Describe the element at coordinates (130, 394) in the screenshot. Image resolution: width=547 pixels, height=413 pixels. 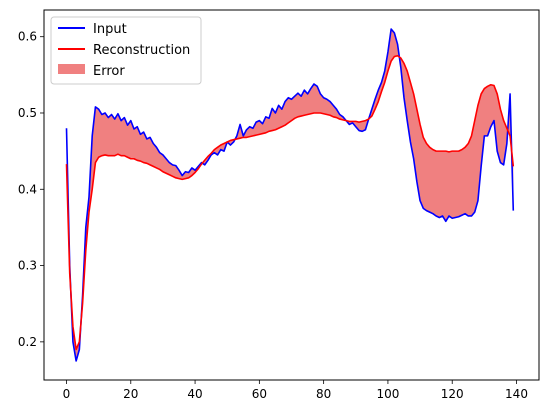
I see `x-tick-label: 20` at that location.